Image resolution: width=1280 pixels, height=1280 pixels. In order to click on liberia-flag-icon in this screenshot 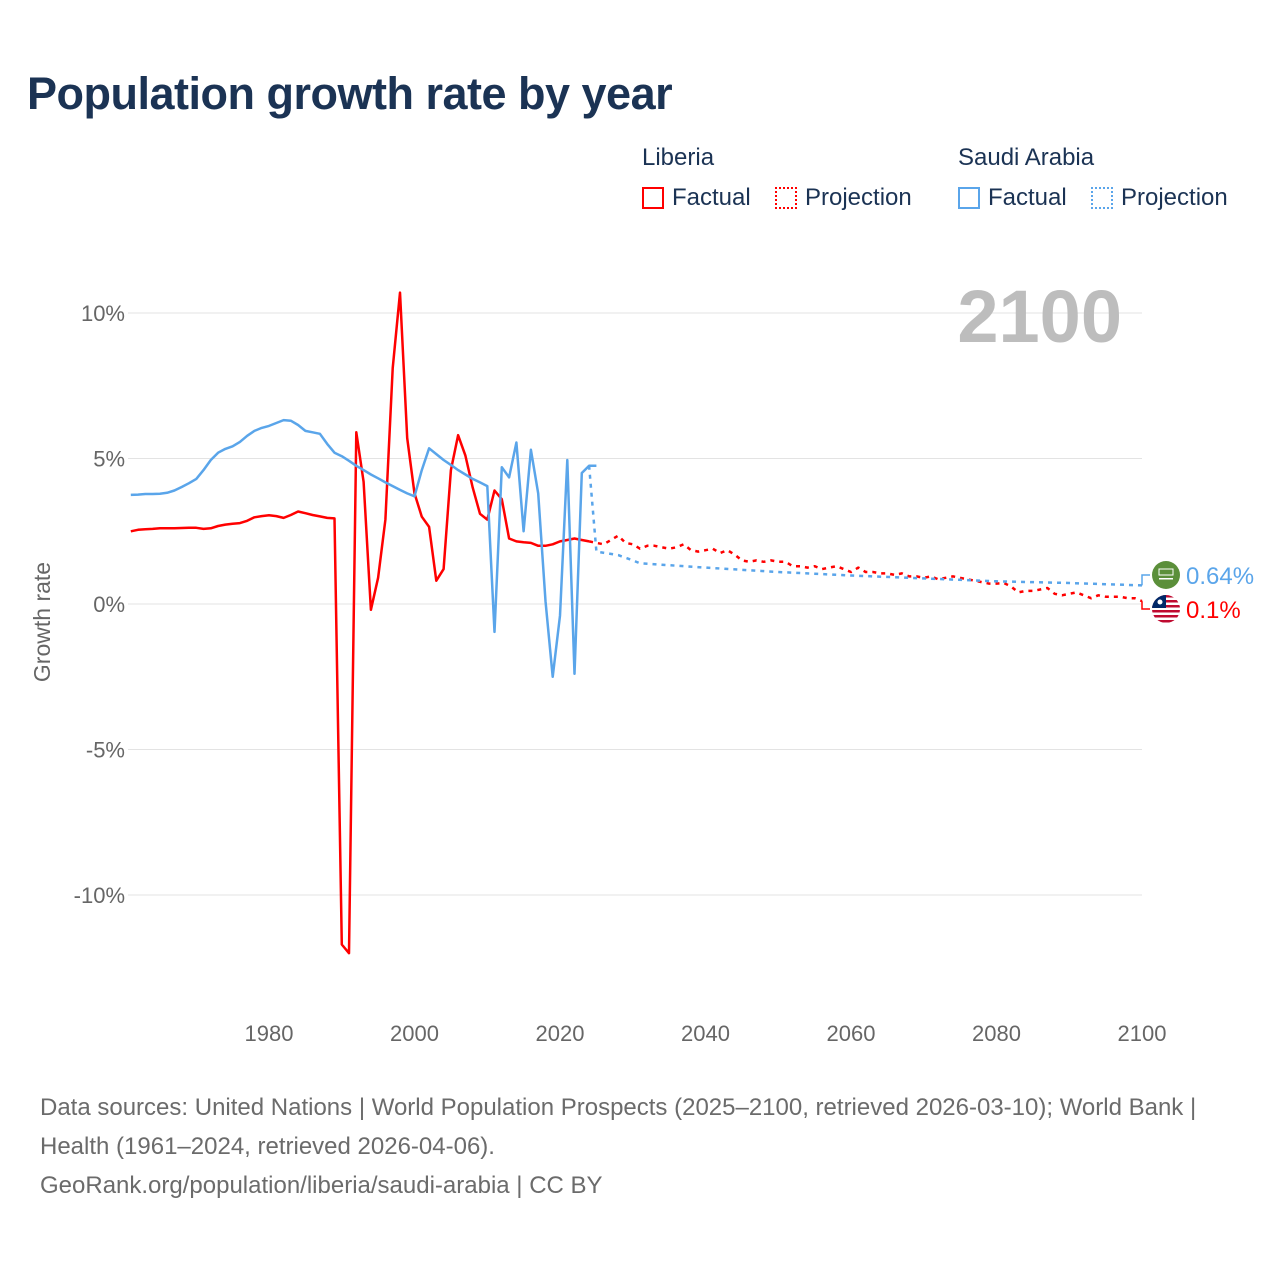, I will do `click(1166, 609)`.